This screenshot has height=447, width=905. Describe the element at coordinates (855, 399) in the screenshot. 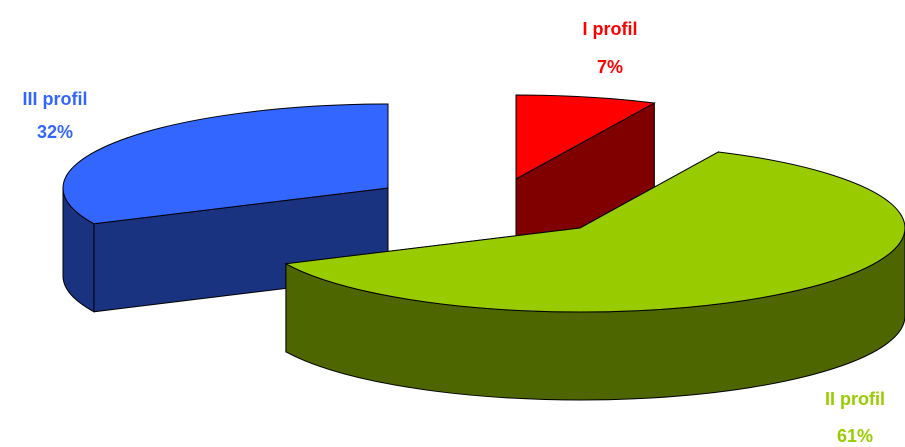

I see `slice-label: II profil` at that location.